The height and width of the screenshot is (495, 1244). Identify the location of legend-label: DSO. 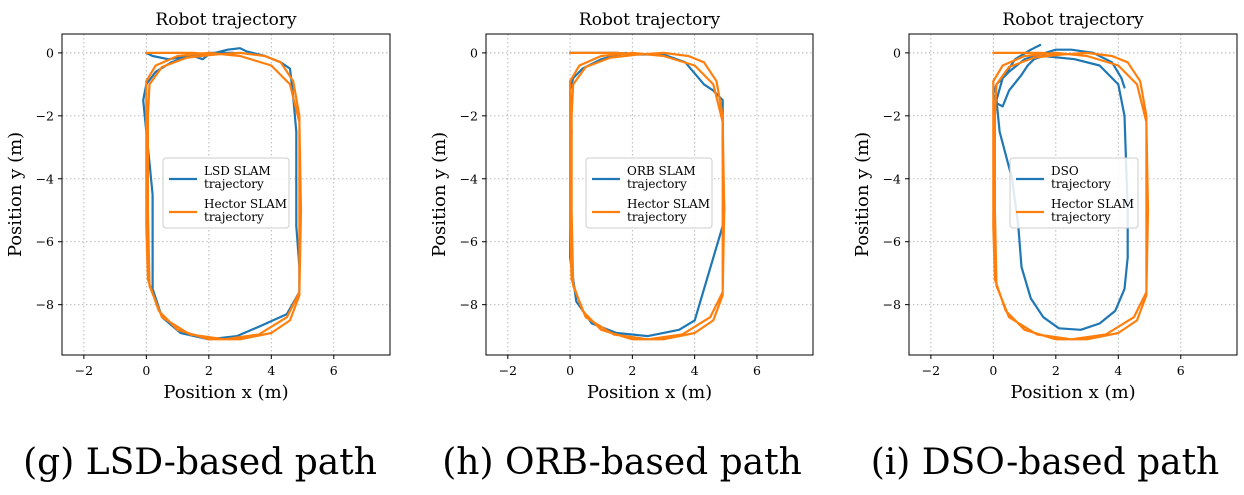
(1065, 171).